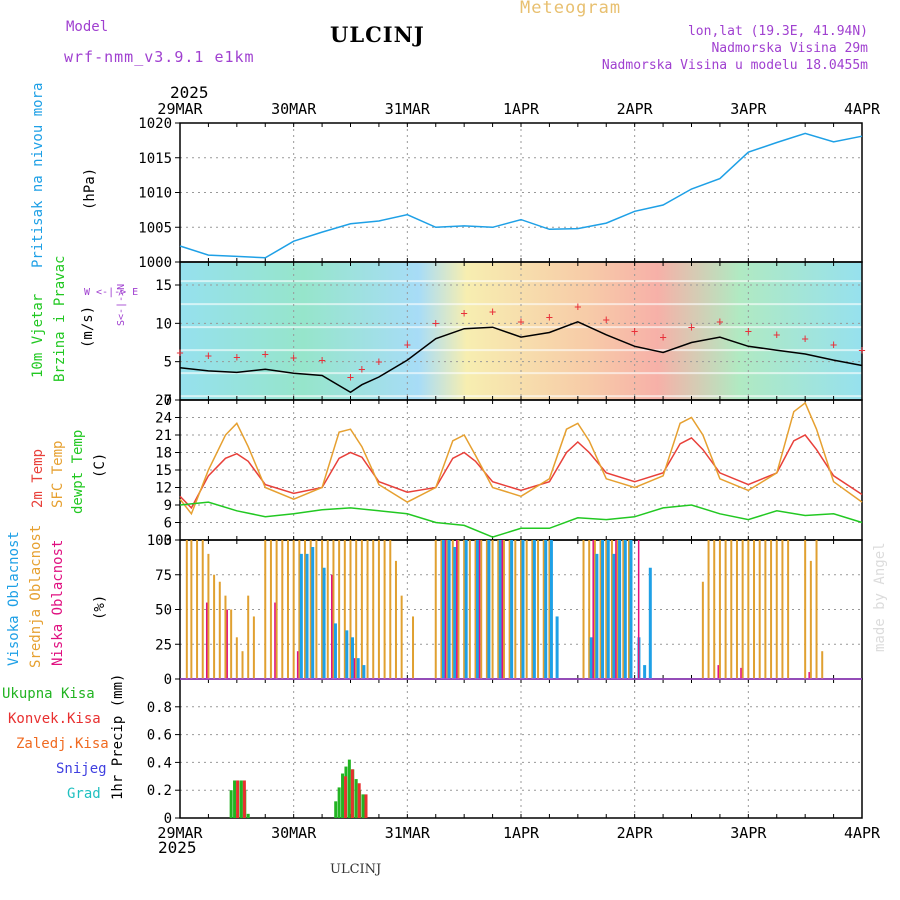  I want to click on y-tick-label: 0.2, so click(159, 791).